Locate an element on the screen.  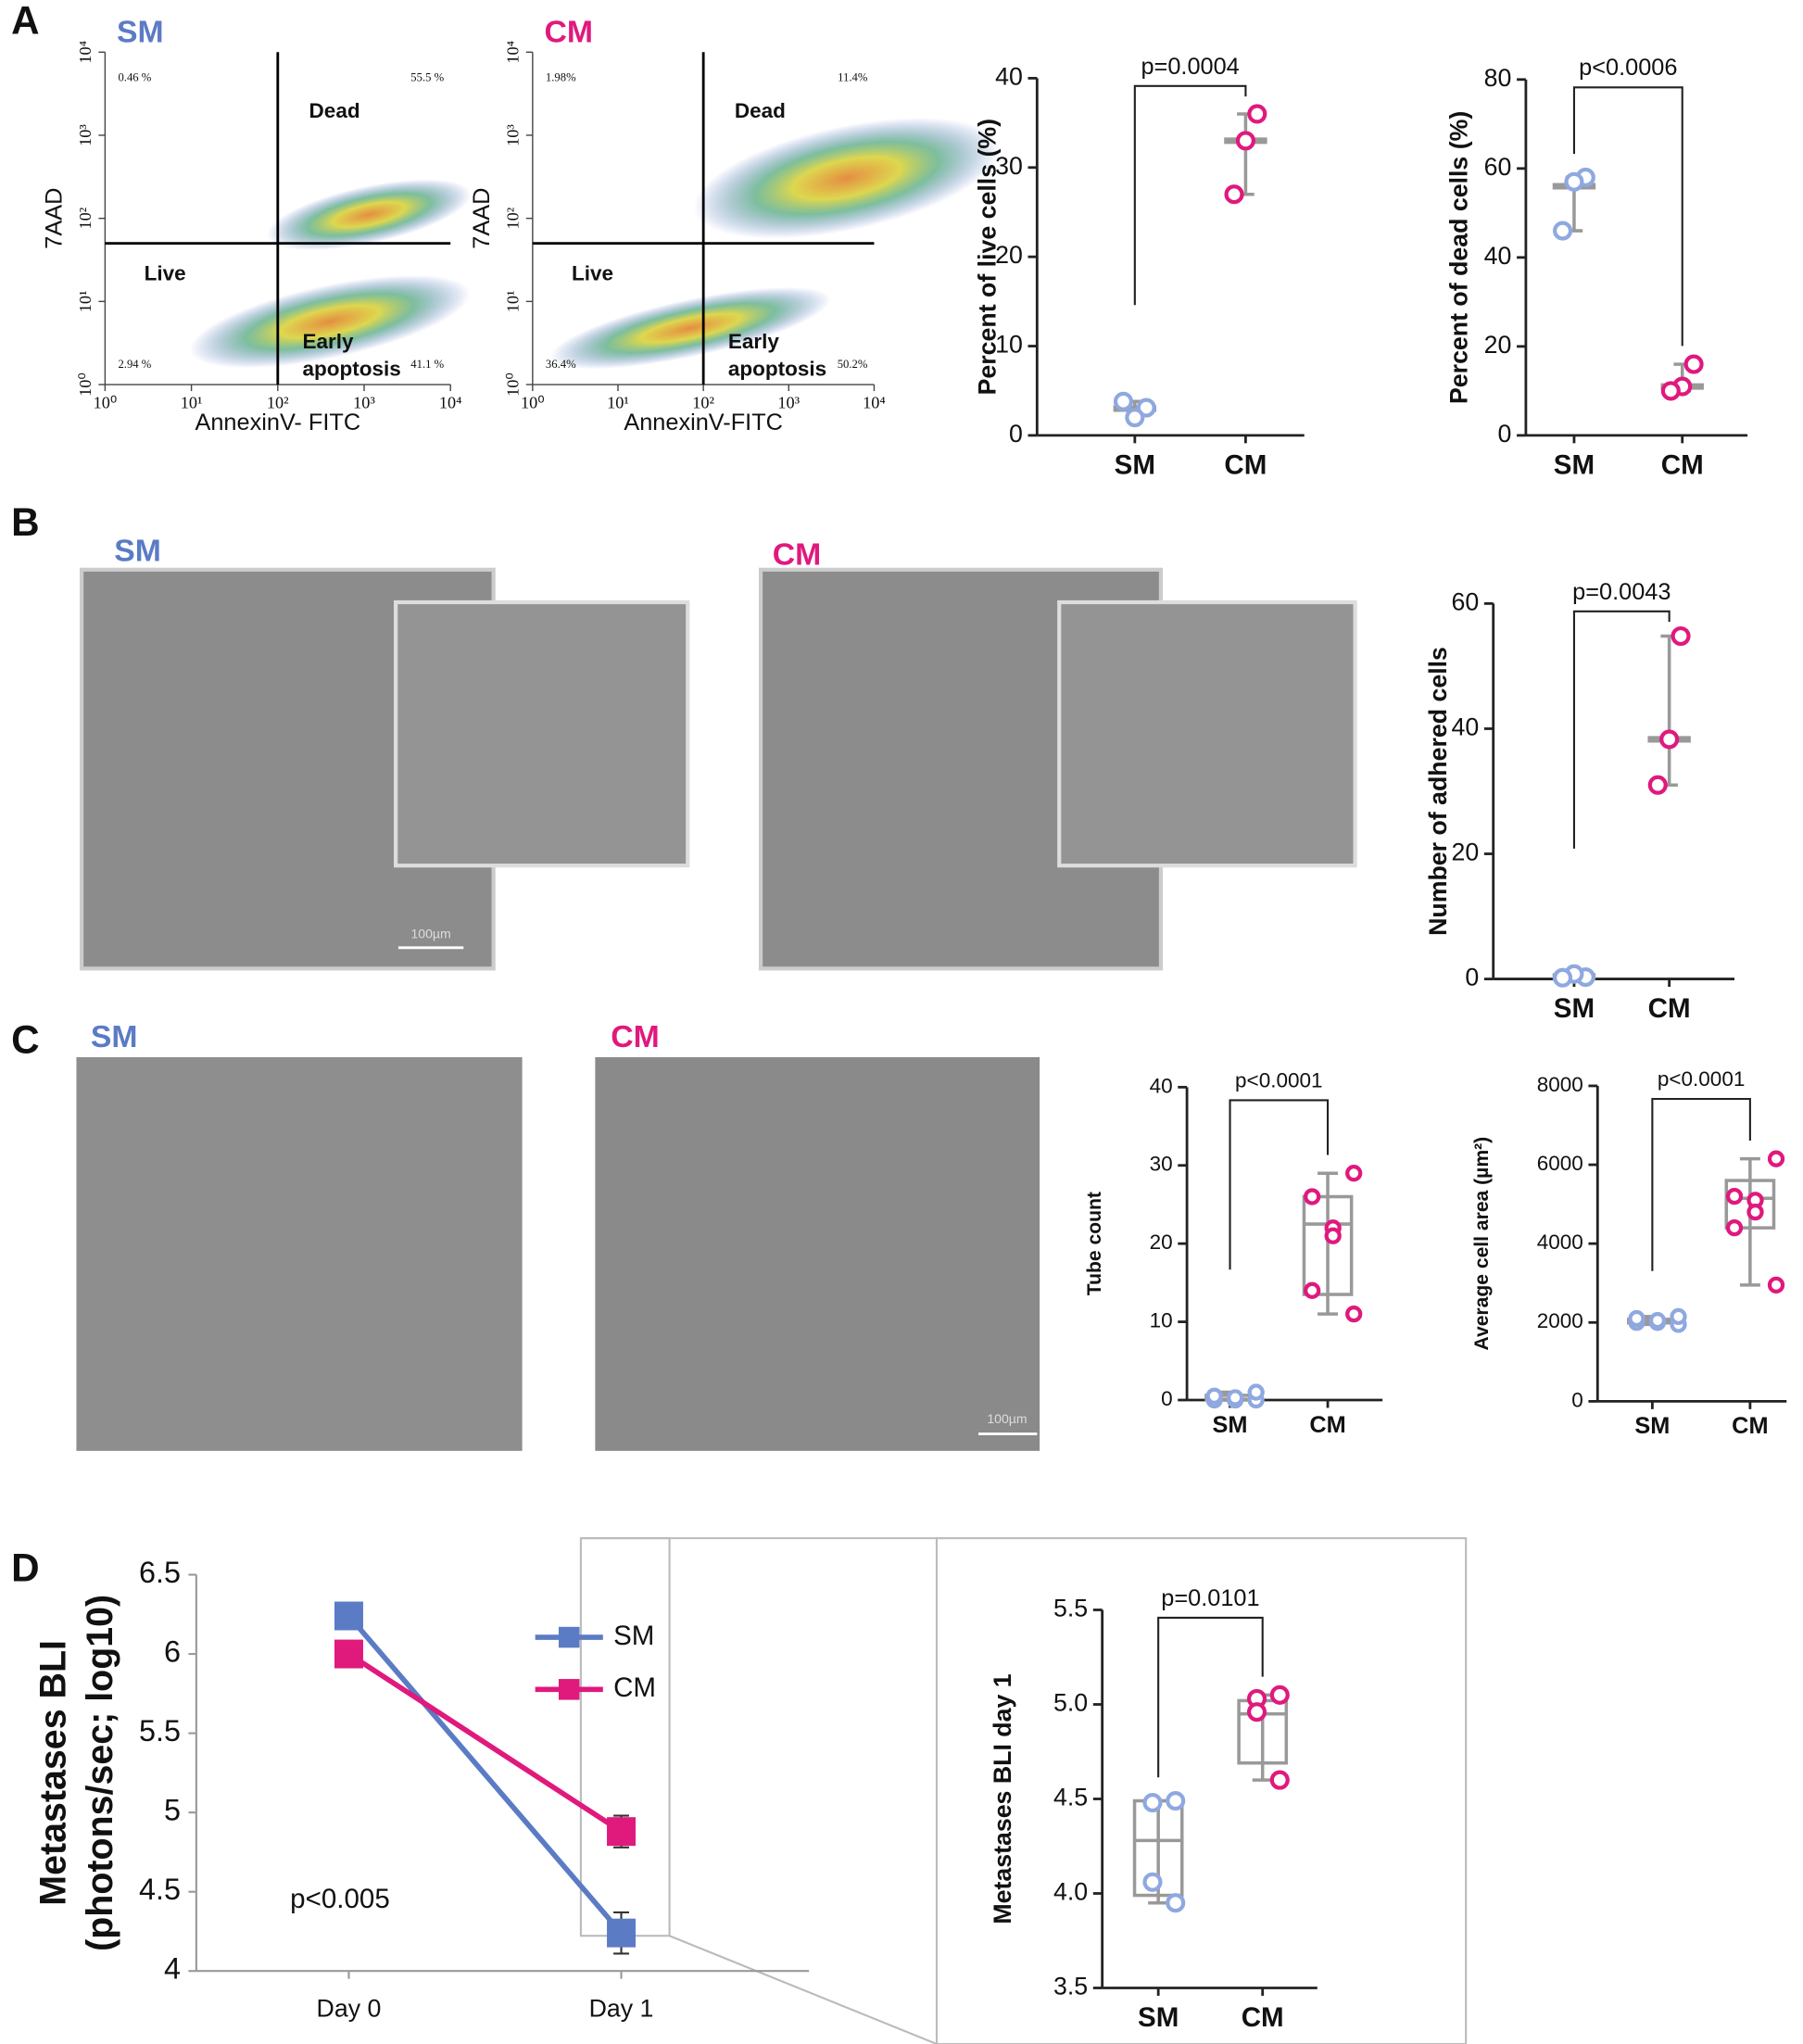
chart-title: SM is located at coordinates (140, 32).